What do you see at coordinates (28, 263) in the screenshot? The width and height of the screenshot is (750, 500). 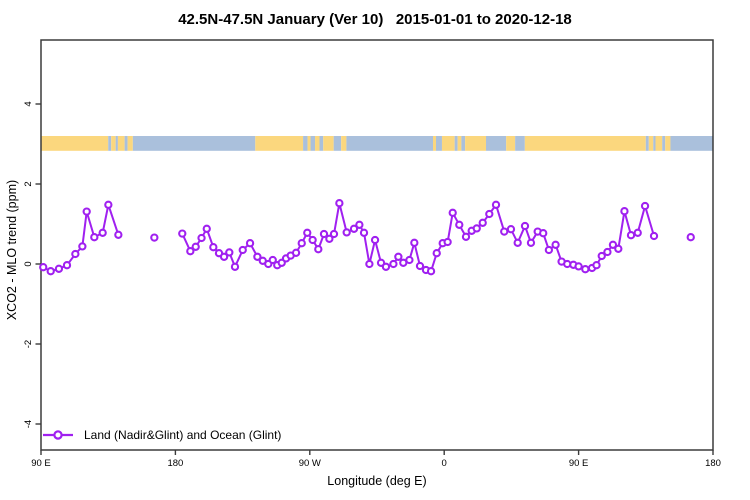 I see `y-tick-label: 0` at bounding box center [28, 263].